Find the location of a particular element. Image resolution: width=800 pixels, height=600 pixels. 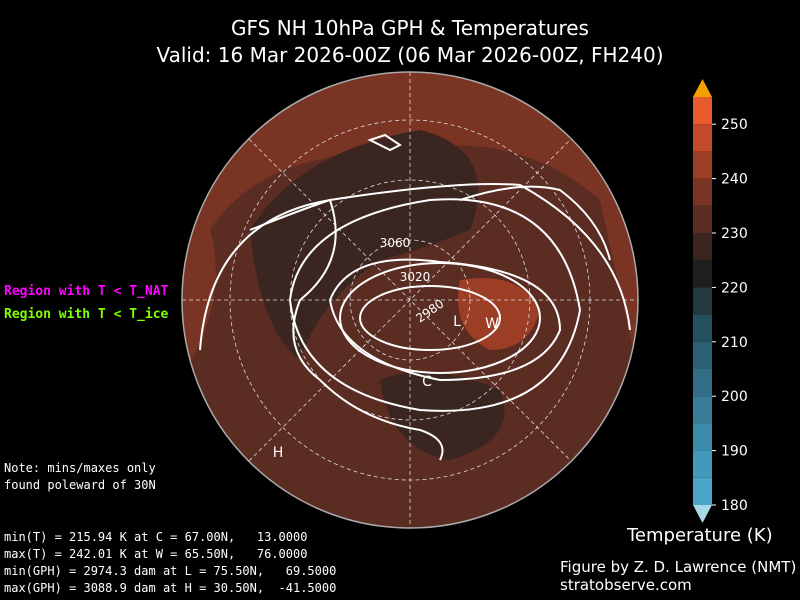

stat-line: min(T) = 215.94 K at C = 67.00N, 13.0000 is located at coordinates (155, 537).